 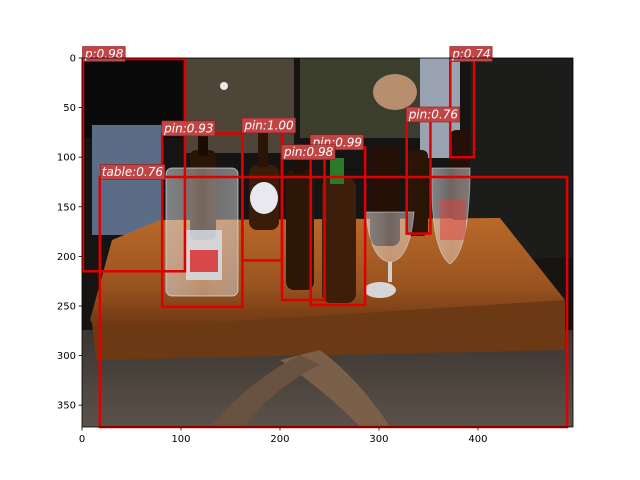 I want to click on y-tick-label: 50, so click(x=69, y=108).